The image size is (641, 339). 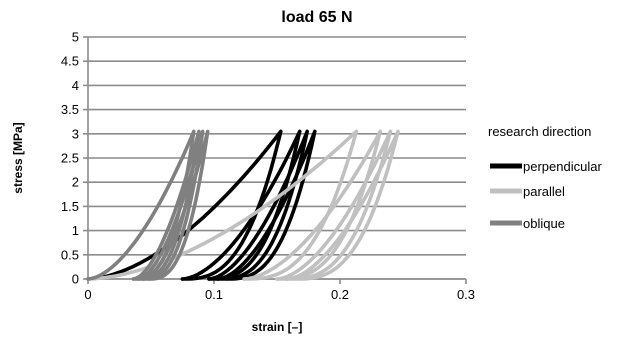 I want to click on y-tick-labels: 0 0.5 1 1.5 2 2.5 3 3.5 4 4.5 5, so click(x=70, y=158).